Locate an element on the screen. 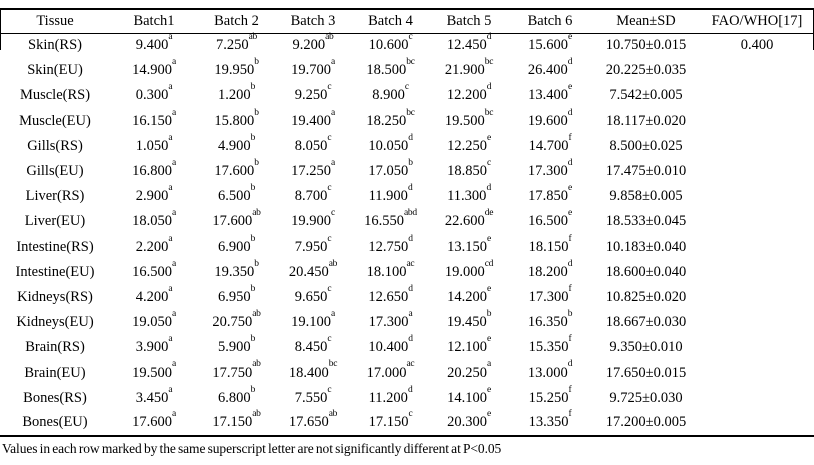  cell-batch-value: 5.900b is located at coordinates (236, 347).